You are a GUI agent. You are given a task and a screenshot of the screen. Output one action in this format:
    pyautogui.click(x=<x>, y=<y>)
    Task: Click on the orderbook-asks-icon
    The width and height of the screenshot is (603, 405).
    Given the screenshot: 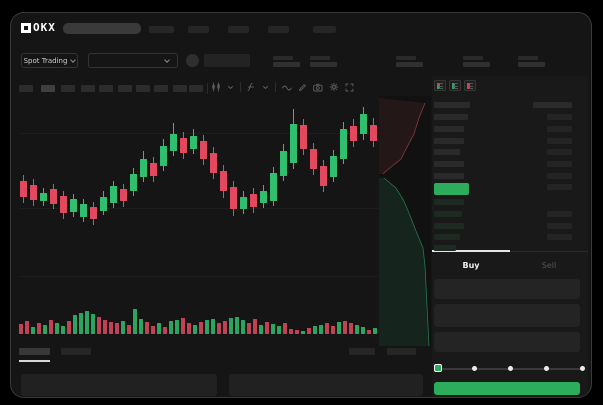 What is the action you would take?
    pyautogui.click(x=470, y=85)
    